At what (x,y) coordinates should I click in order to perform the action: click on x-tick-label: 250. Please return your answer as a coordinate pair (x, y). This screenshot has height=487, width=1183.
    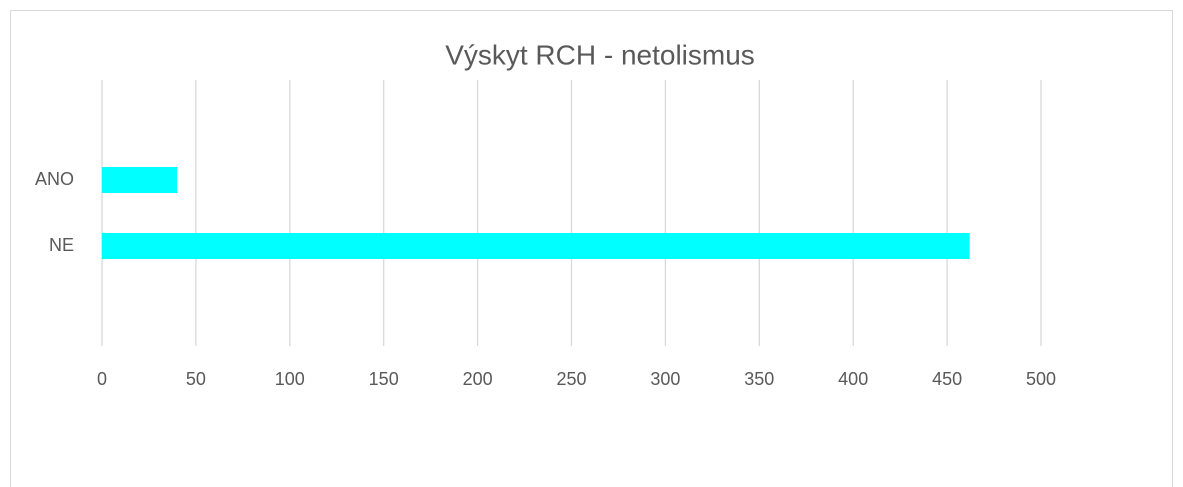
    Looking at the image, I should click on (571, 379).